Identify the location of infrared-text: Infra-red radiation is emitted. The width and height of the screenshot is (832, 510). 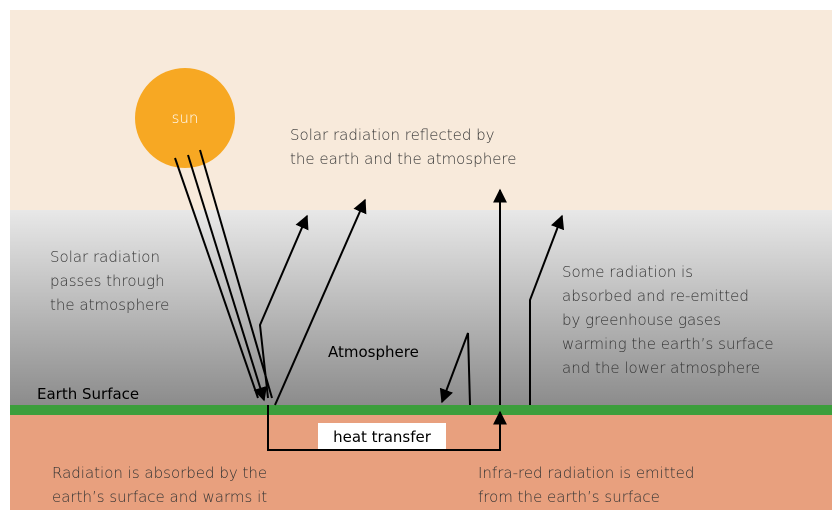
(586, 473).